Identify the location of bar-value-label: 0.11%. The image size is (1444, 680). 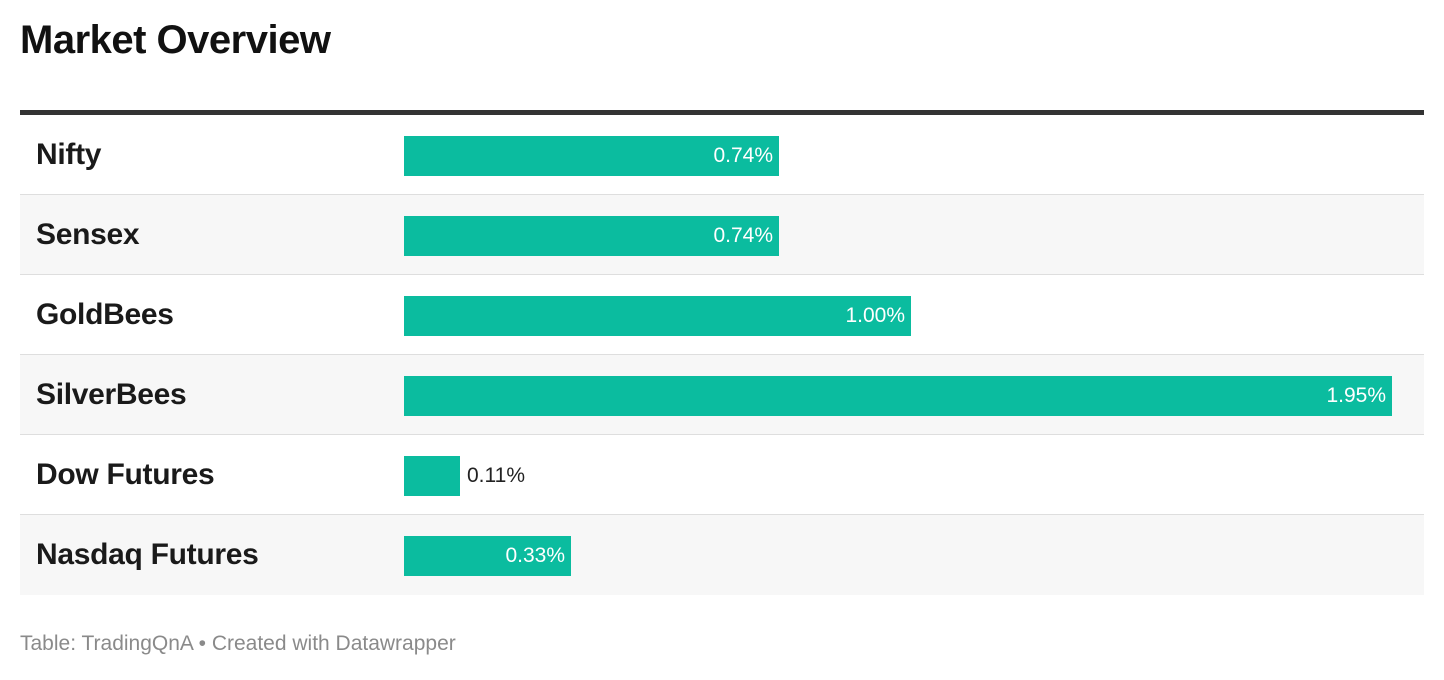
(496, 475).